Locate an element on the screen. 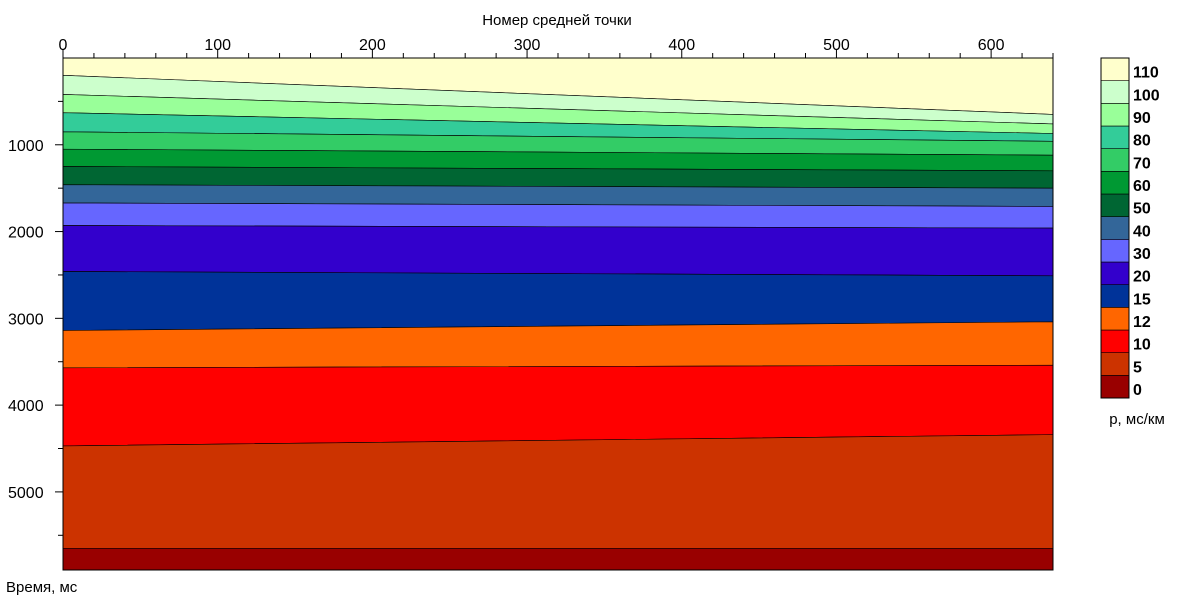 The width and height of the screenshot is (1184, 597). colorbar-level-label: 10 is located at coordinates (1142, 345).